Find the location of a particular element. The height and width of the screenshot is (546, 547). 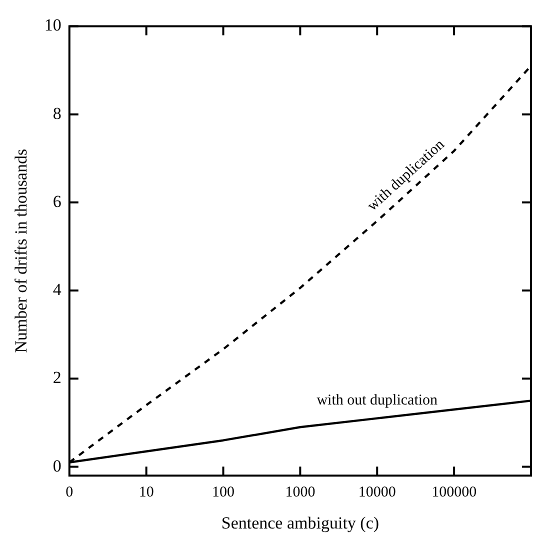

y-tick-label: 4 is located at coordinates (57, 290).